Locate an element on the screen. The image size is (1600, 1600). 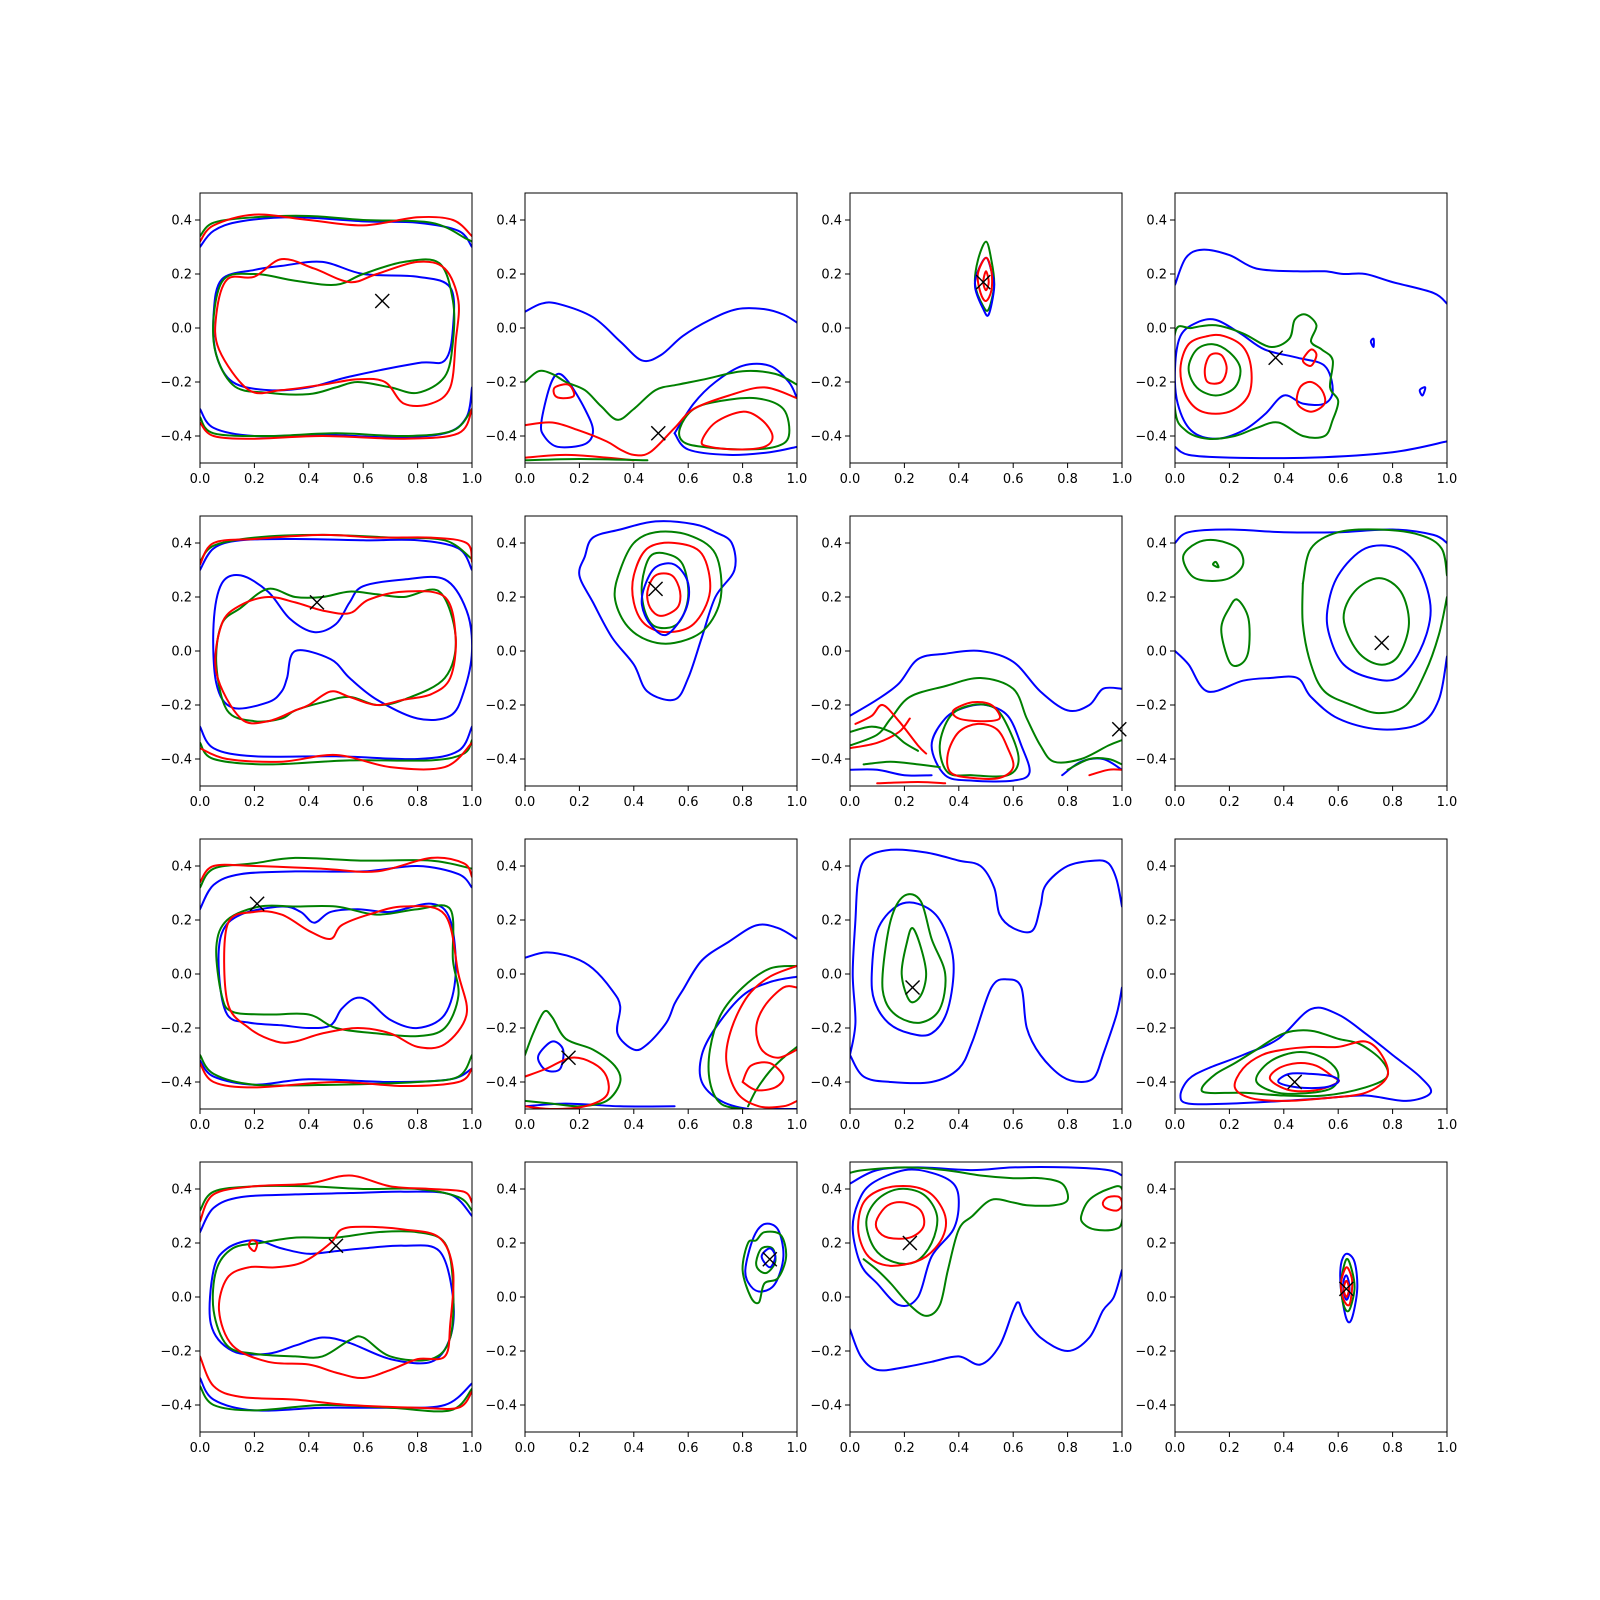
subplot-r3c1: 0.0 0.2 0.4 0.6 0.8 1.0 −0.4 −0.2 0.0 0.2 0.4 is located at coordinates (321, 985).